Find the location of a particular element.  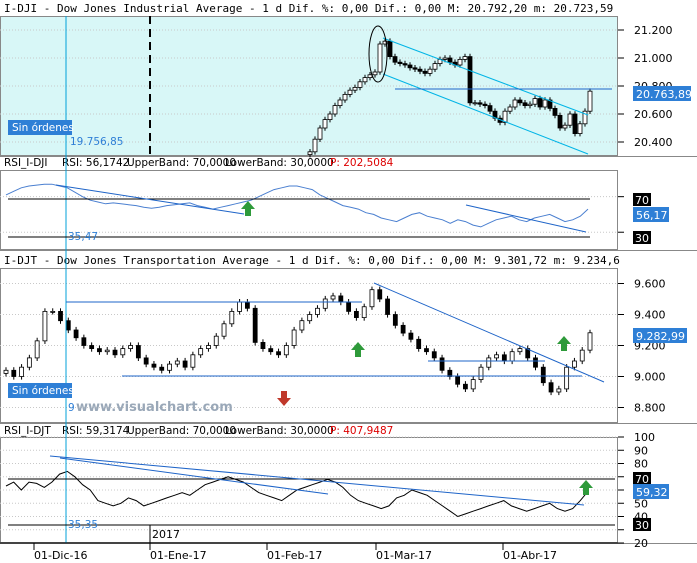

watermark: www.visualchart.com is located at coordinates (154, 407).